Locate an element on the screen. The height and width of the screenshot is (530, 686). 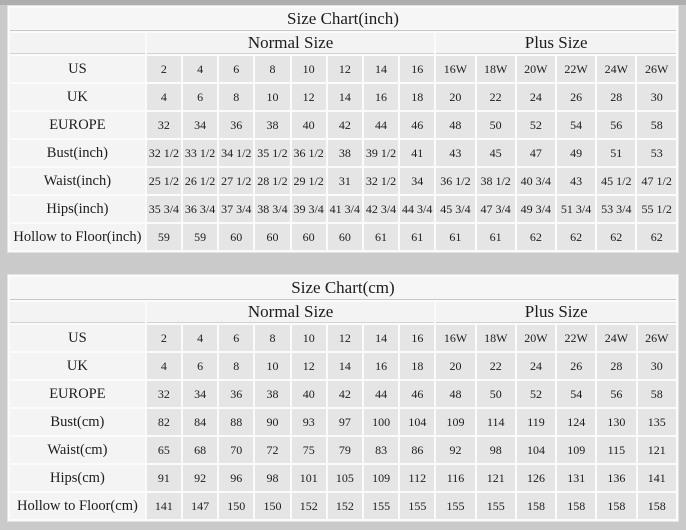
size-value-cell: 60 is located at coordinates (236, 237).